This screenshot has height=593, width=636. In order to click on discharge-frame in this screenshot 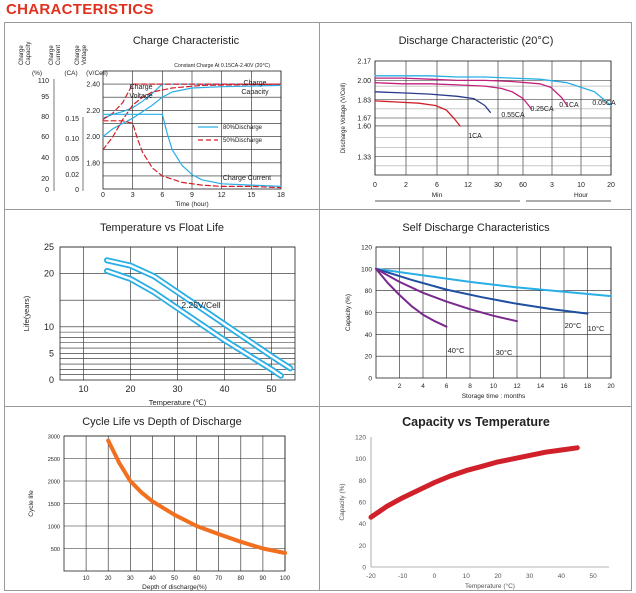, I will do `click(493, 118)`.